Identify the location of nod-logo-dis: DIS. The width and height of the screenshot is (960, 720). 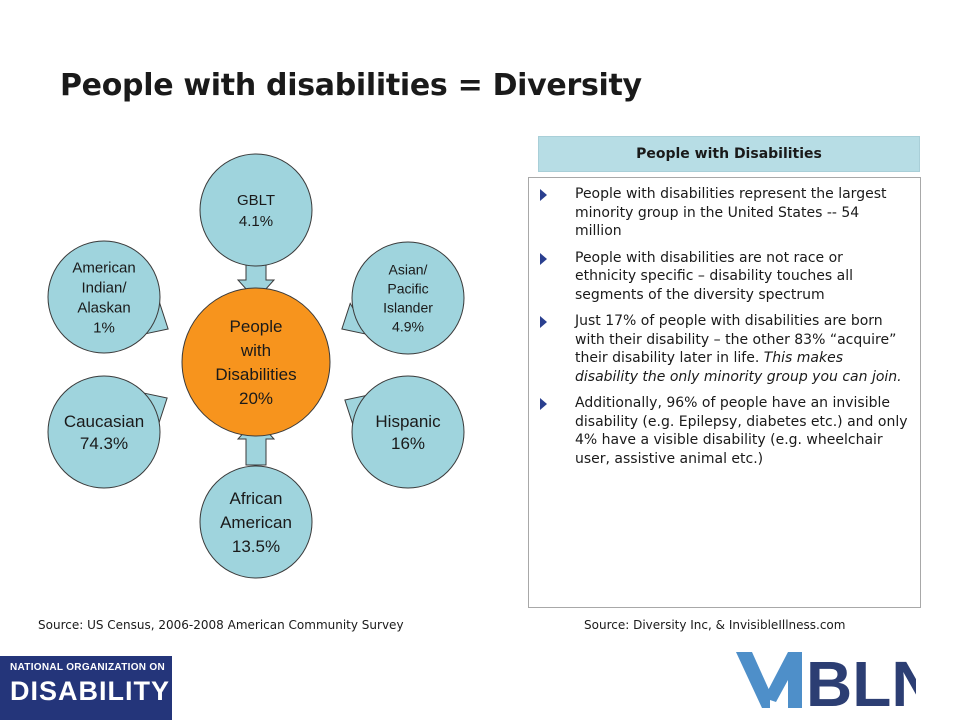
(34, 691).